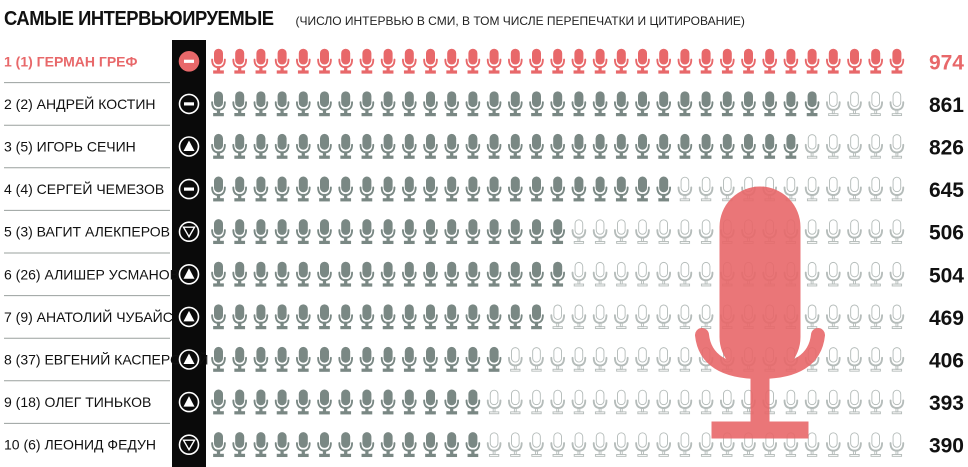 This screenshot has width=968, height=467. I want to click on value-label: 861, so click(946, 105).